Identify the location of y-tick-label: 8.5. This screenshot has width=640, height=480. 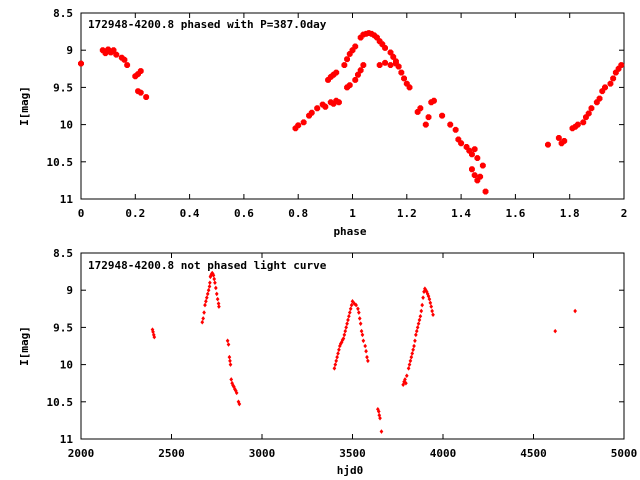
(63, 253).